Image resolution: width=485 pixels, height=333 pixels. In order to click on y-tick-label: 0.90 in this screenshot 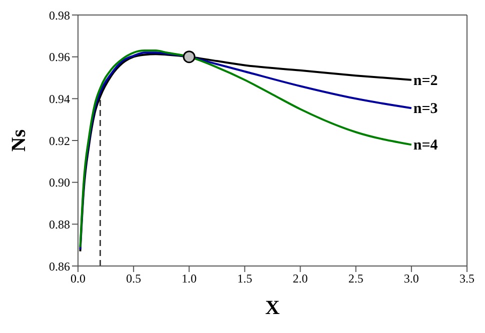, I will do `click(59, 183)`.